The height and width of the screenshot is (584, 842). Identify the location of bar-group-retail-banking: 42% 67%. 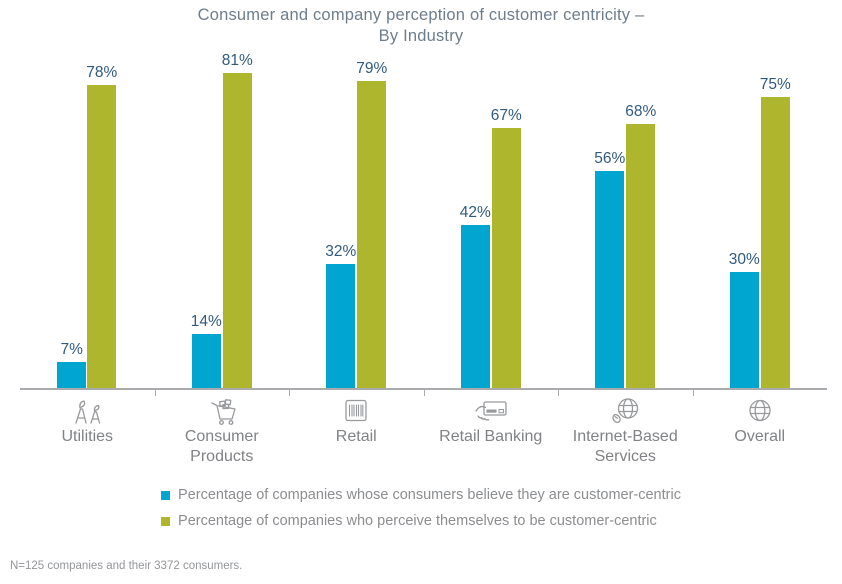
(491, 219).